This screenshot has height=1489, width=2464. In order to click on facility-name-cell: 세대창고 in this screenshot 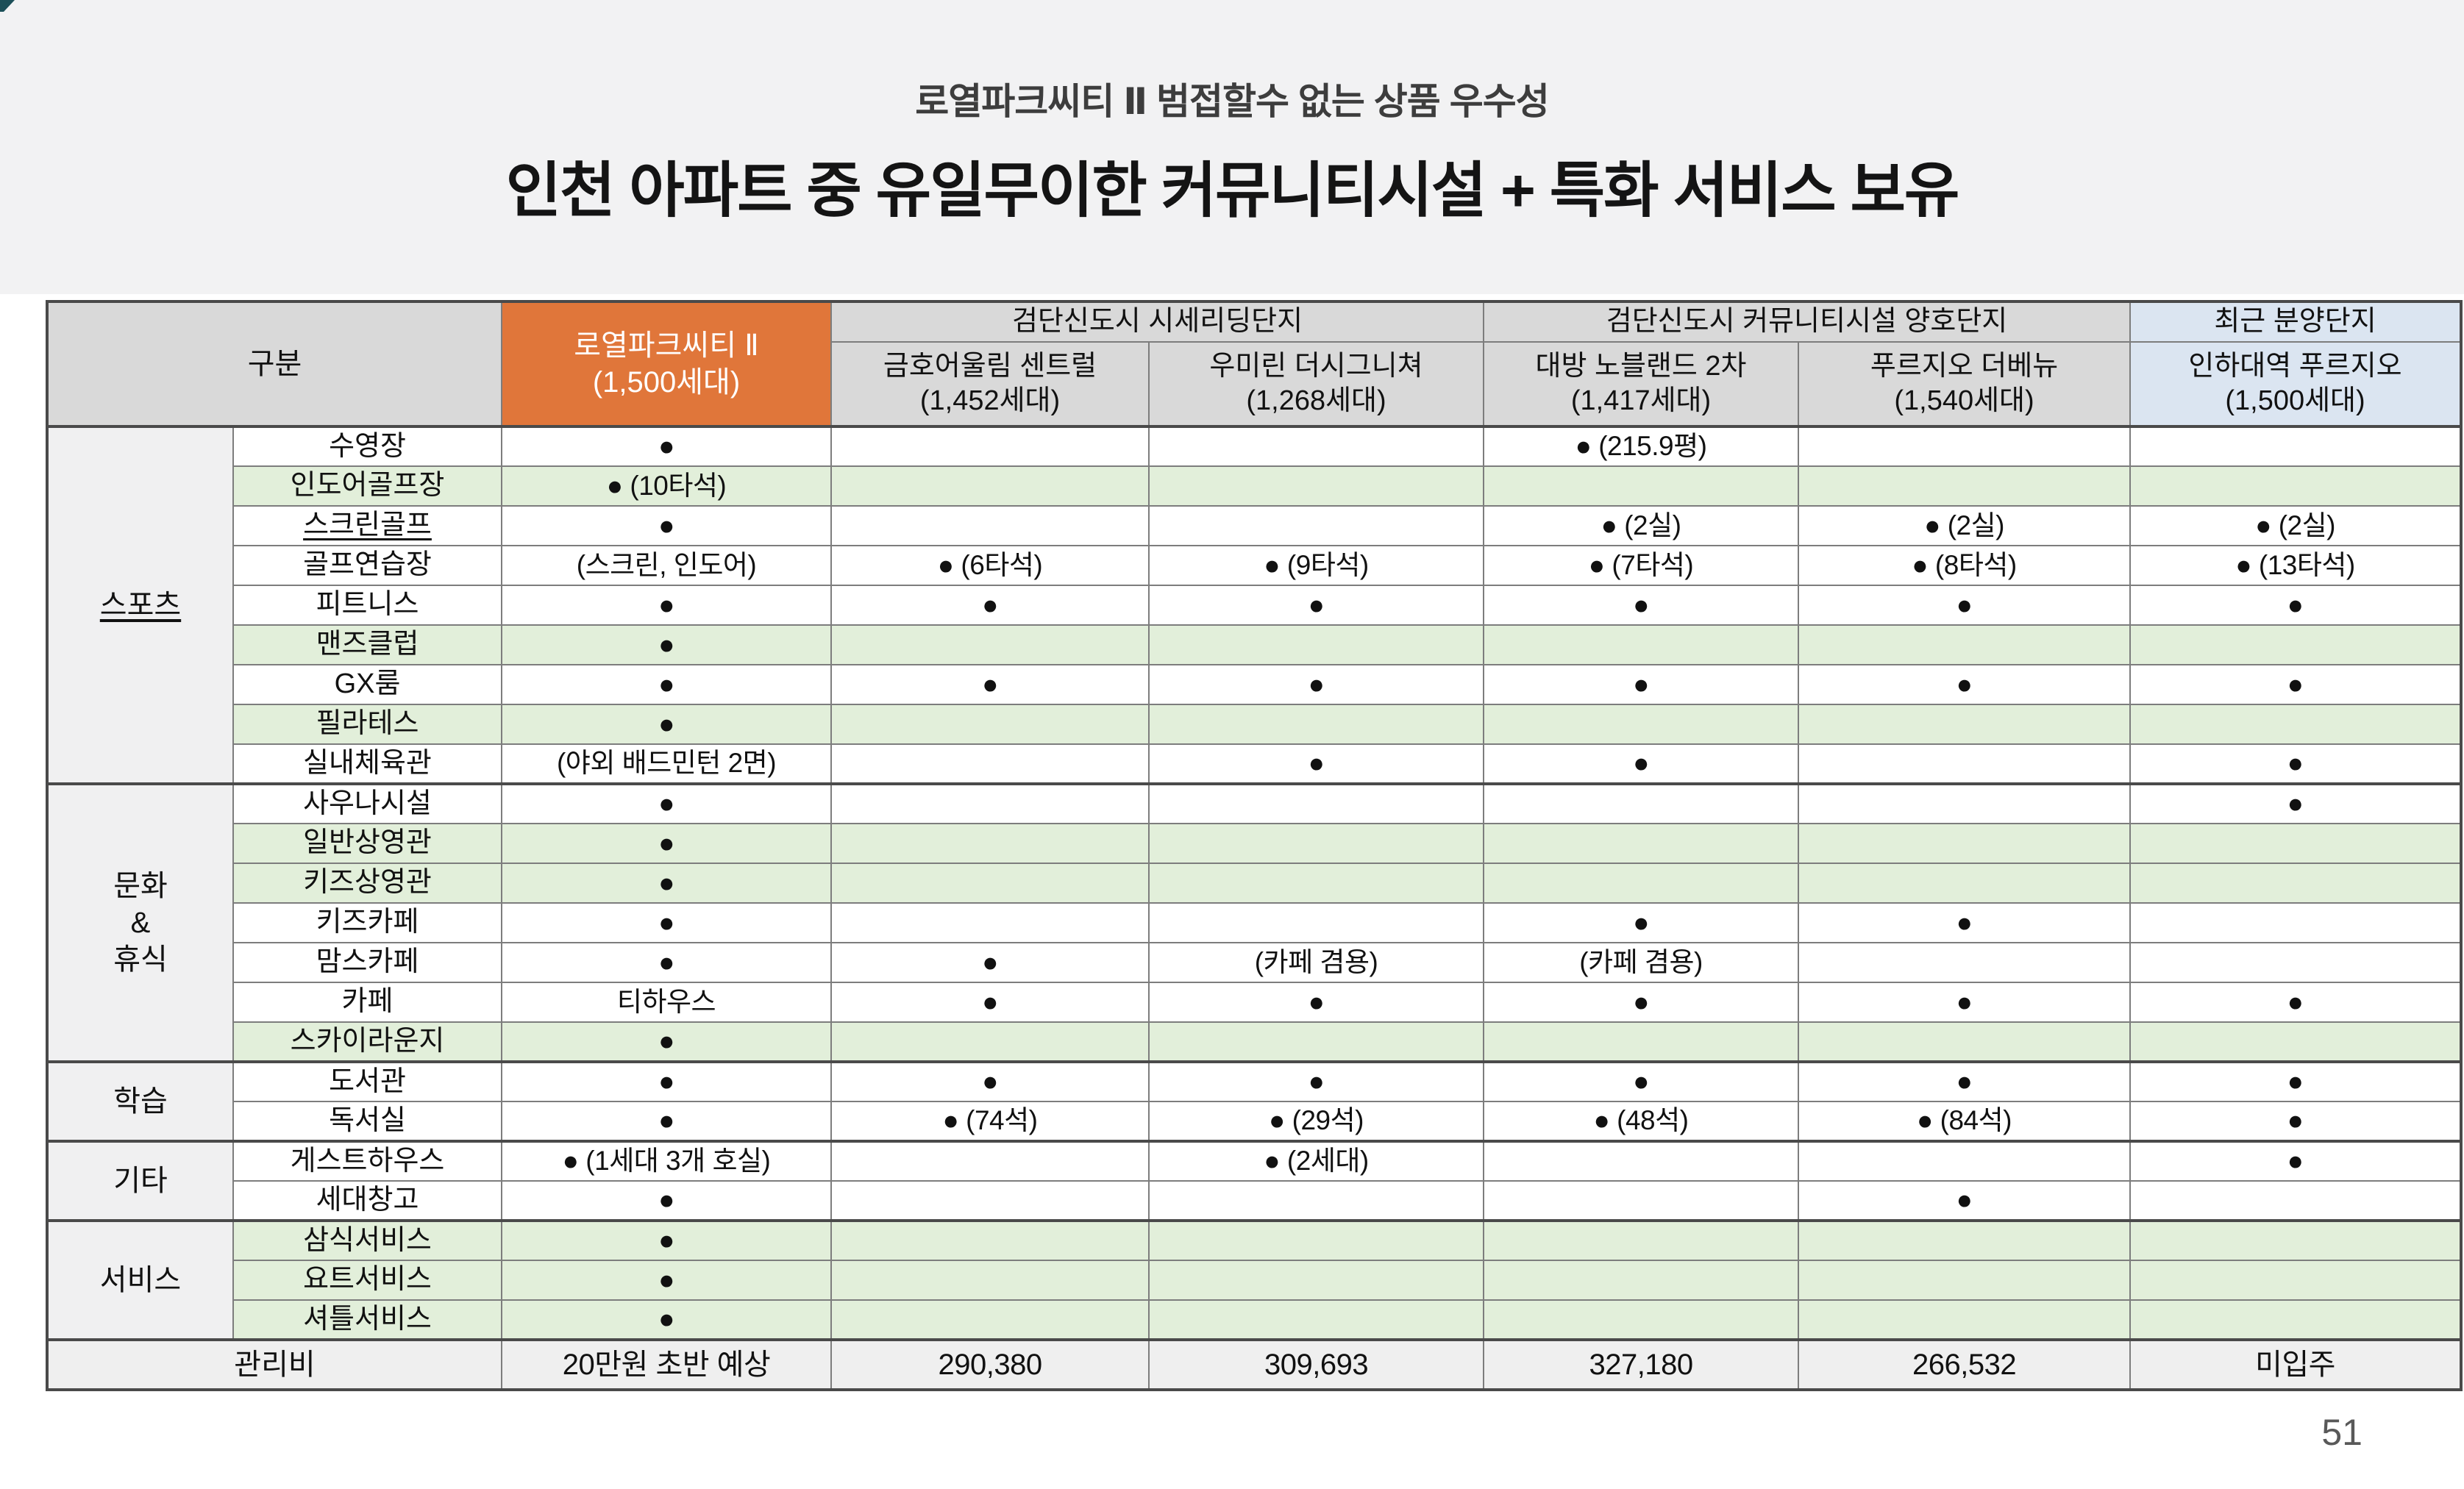, I will do `click(367, 1200)`.